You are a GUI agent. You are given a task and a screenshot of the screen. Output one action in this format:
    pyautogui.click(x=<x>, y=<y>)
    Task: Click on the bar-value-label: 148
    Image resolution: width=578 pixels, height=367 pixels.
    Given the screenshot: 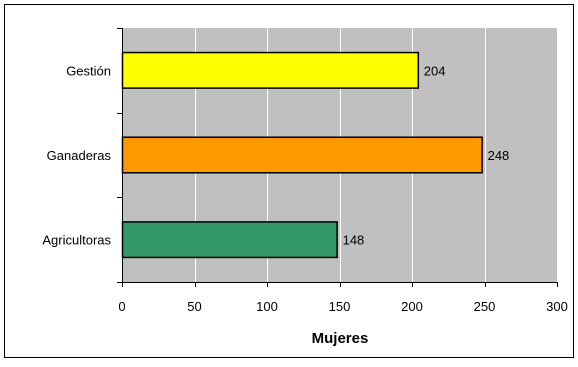 What is the action you would take?
    pyautogui.click(x=354, y=240)
    